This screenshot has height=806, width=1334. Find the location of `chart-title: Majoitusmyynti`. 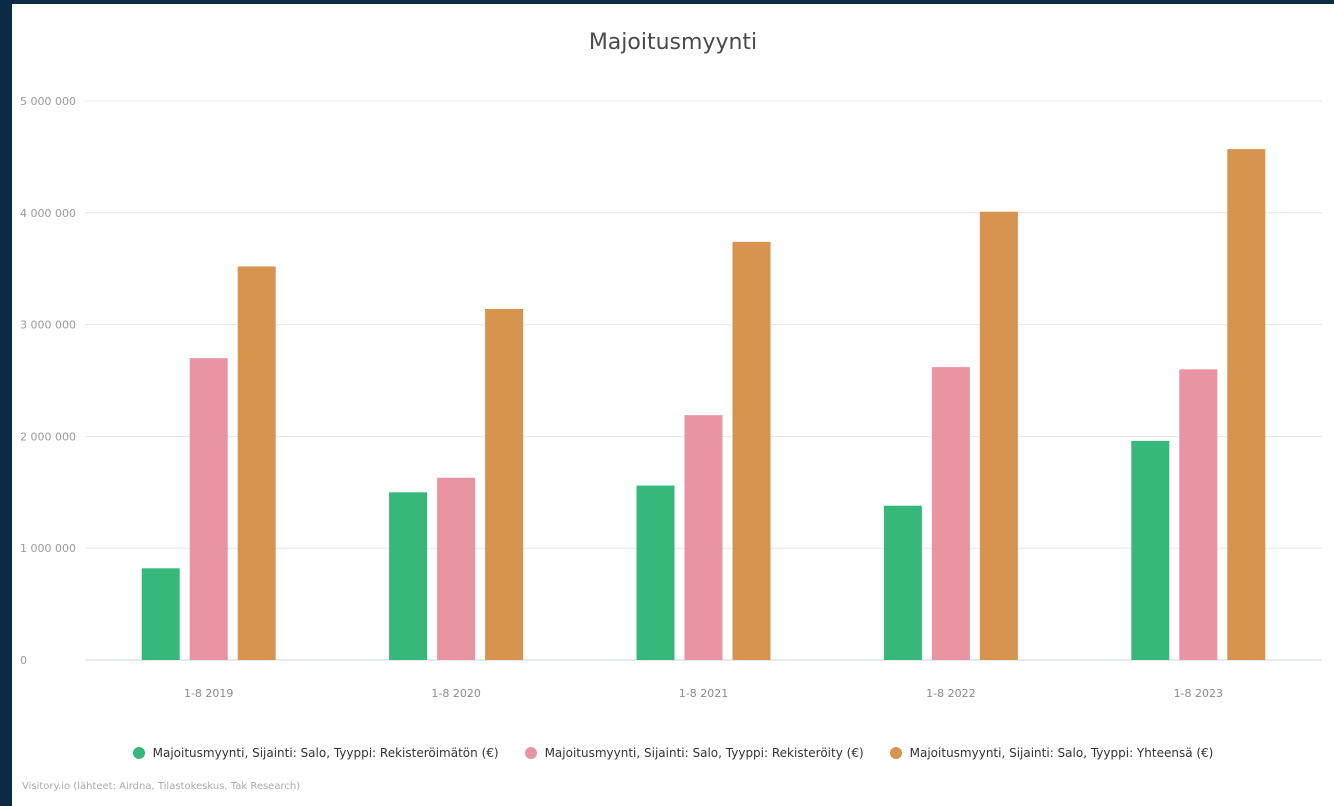

chart-title: Majoitusmyynti is located at coordinates (673, 42).